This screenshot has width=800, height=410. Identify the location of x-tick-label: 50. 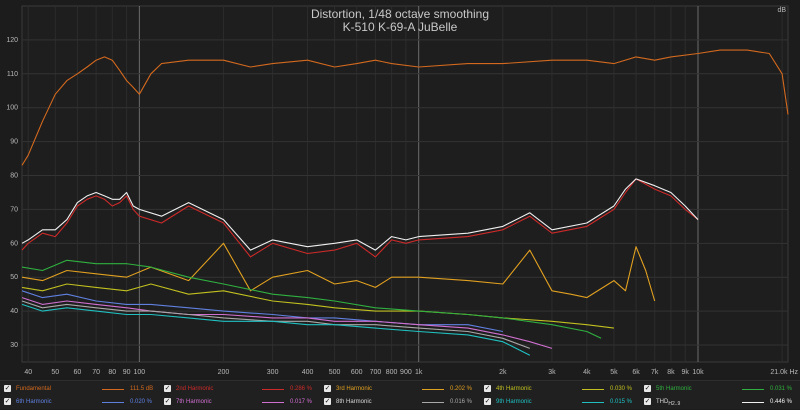
(55, 372).